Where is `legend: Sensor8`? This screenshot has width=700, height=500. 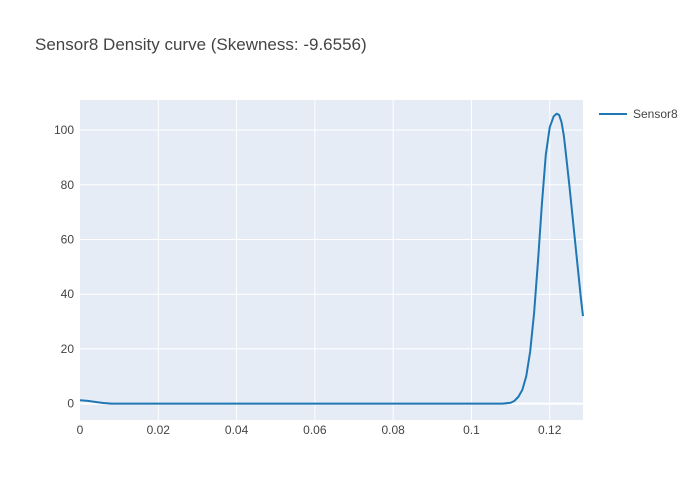
legend: Sensor8 is located at coordinates (638, 114).